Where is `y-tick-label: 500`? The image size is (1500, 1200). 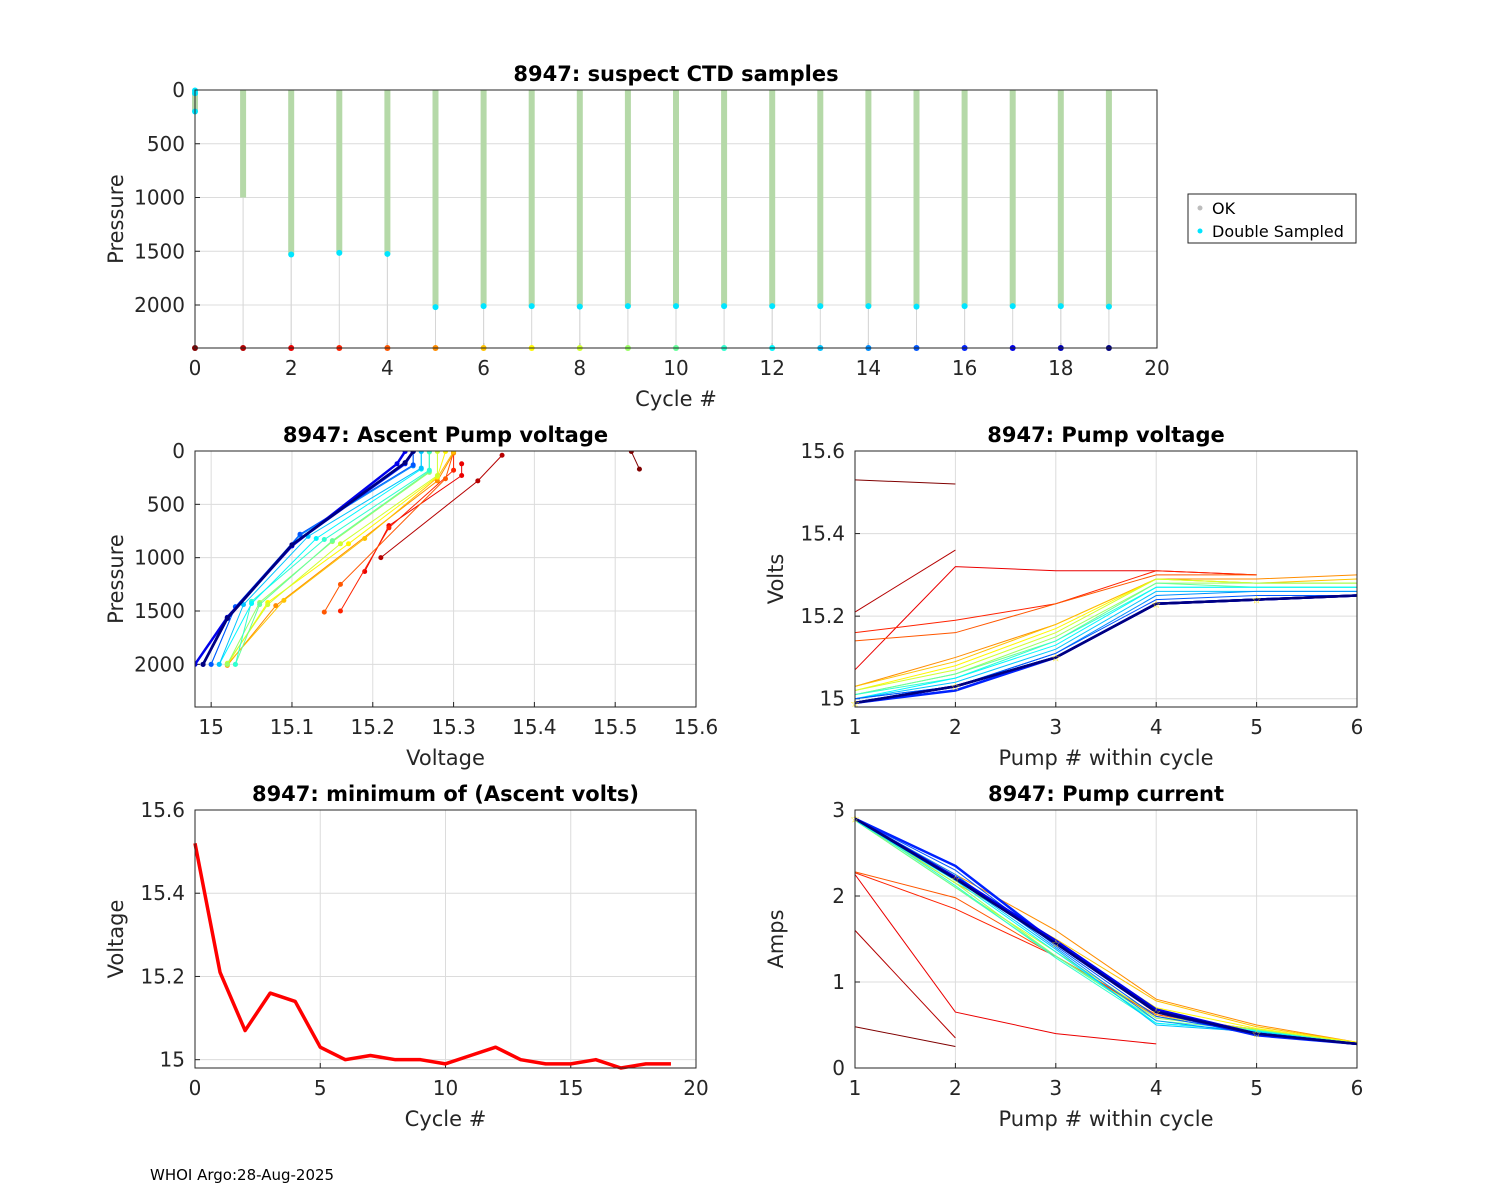 y-tick-label: 500 is located at coordinates (166, 504).